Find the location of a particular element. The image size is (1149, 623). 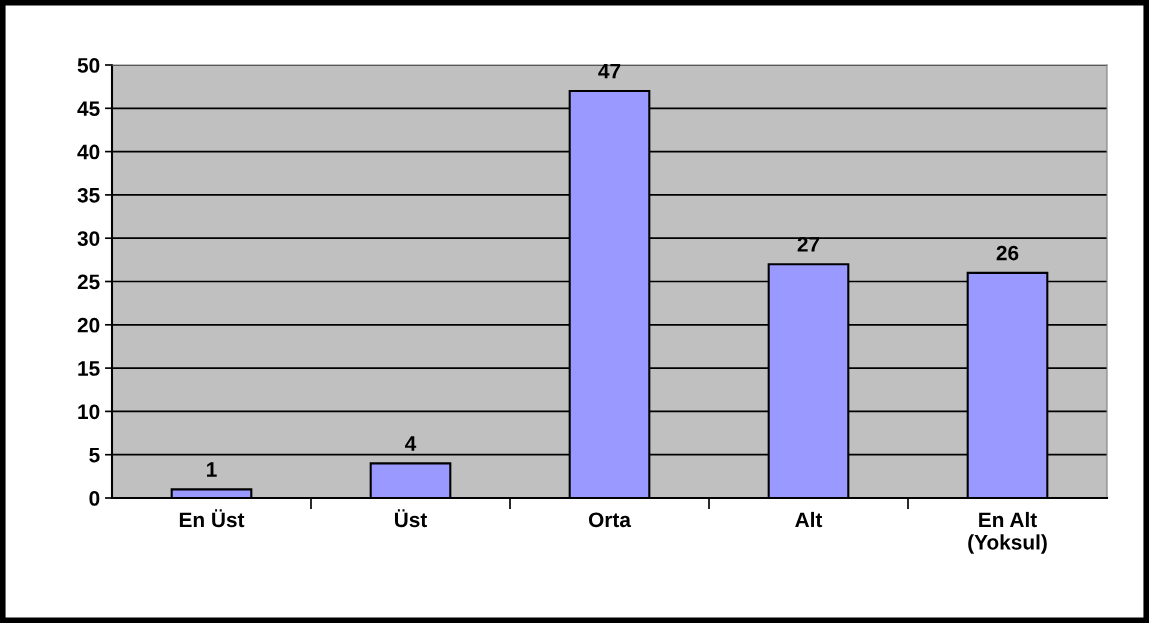

x-tick-label: Alt is located at coordinates (809, 519).